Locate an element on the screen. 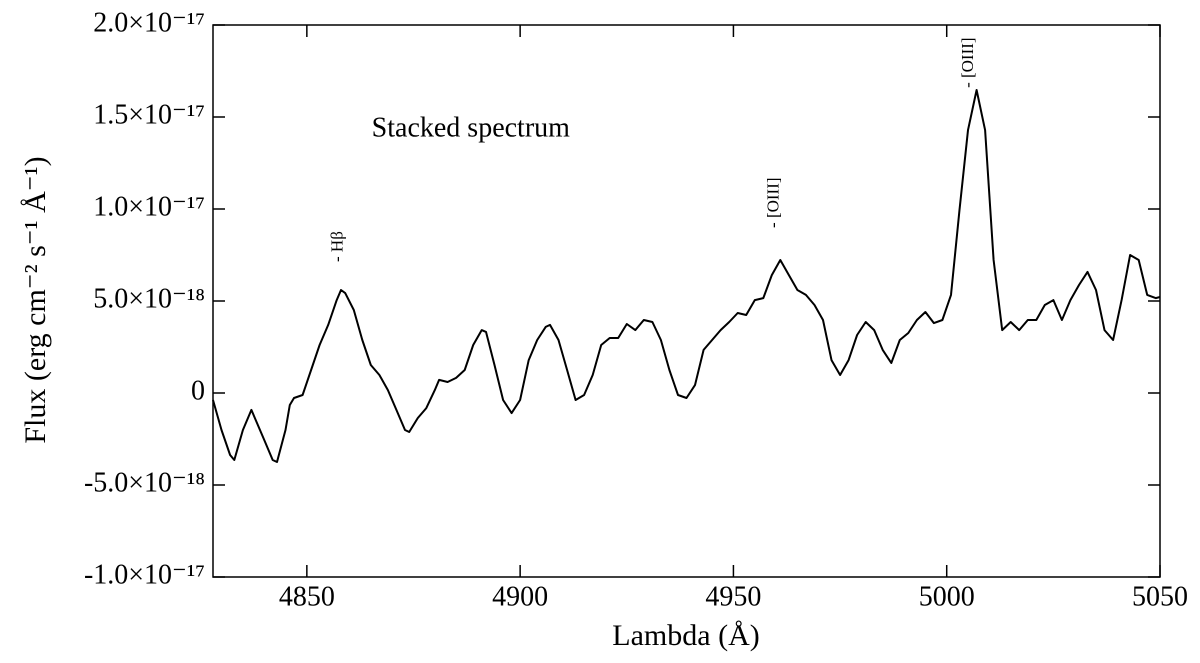 The width and height of the screenshot is (1200, 663). x-tick-label: 4950 is located at coordinates (733, 596).